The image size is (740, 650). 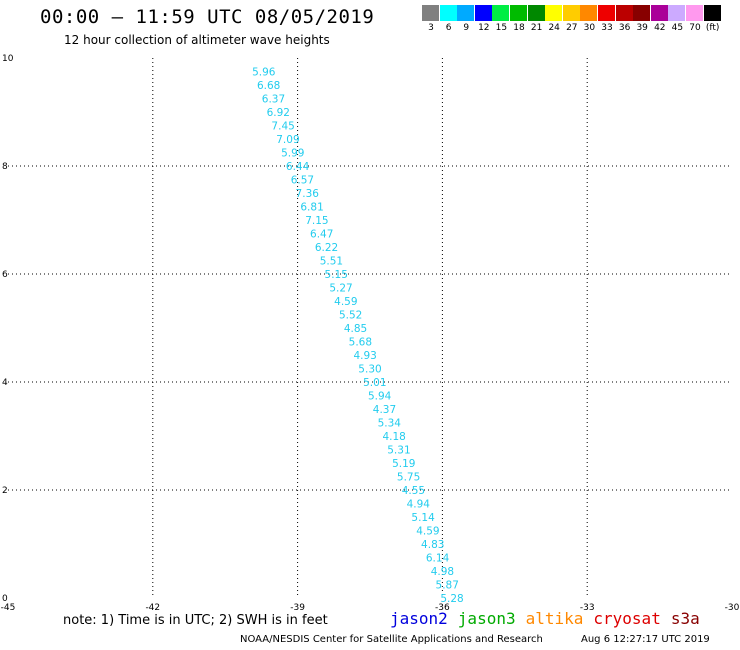 What do you see at coordinates (519, 28) in the screenshot?
I see `colorbar-label: 18` at bounding box center [519, 28].